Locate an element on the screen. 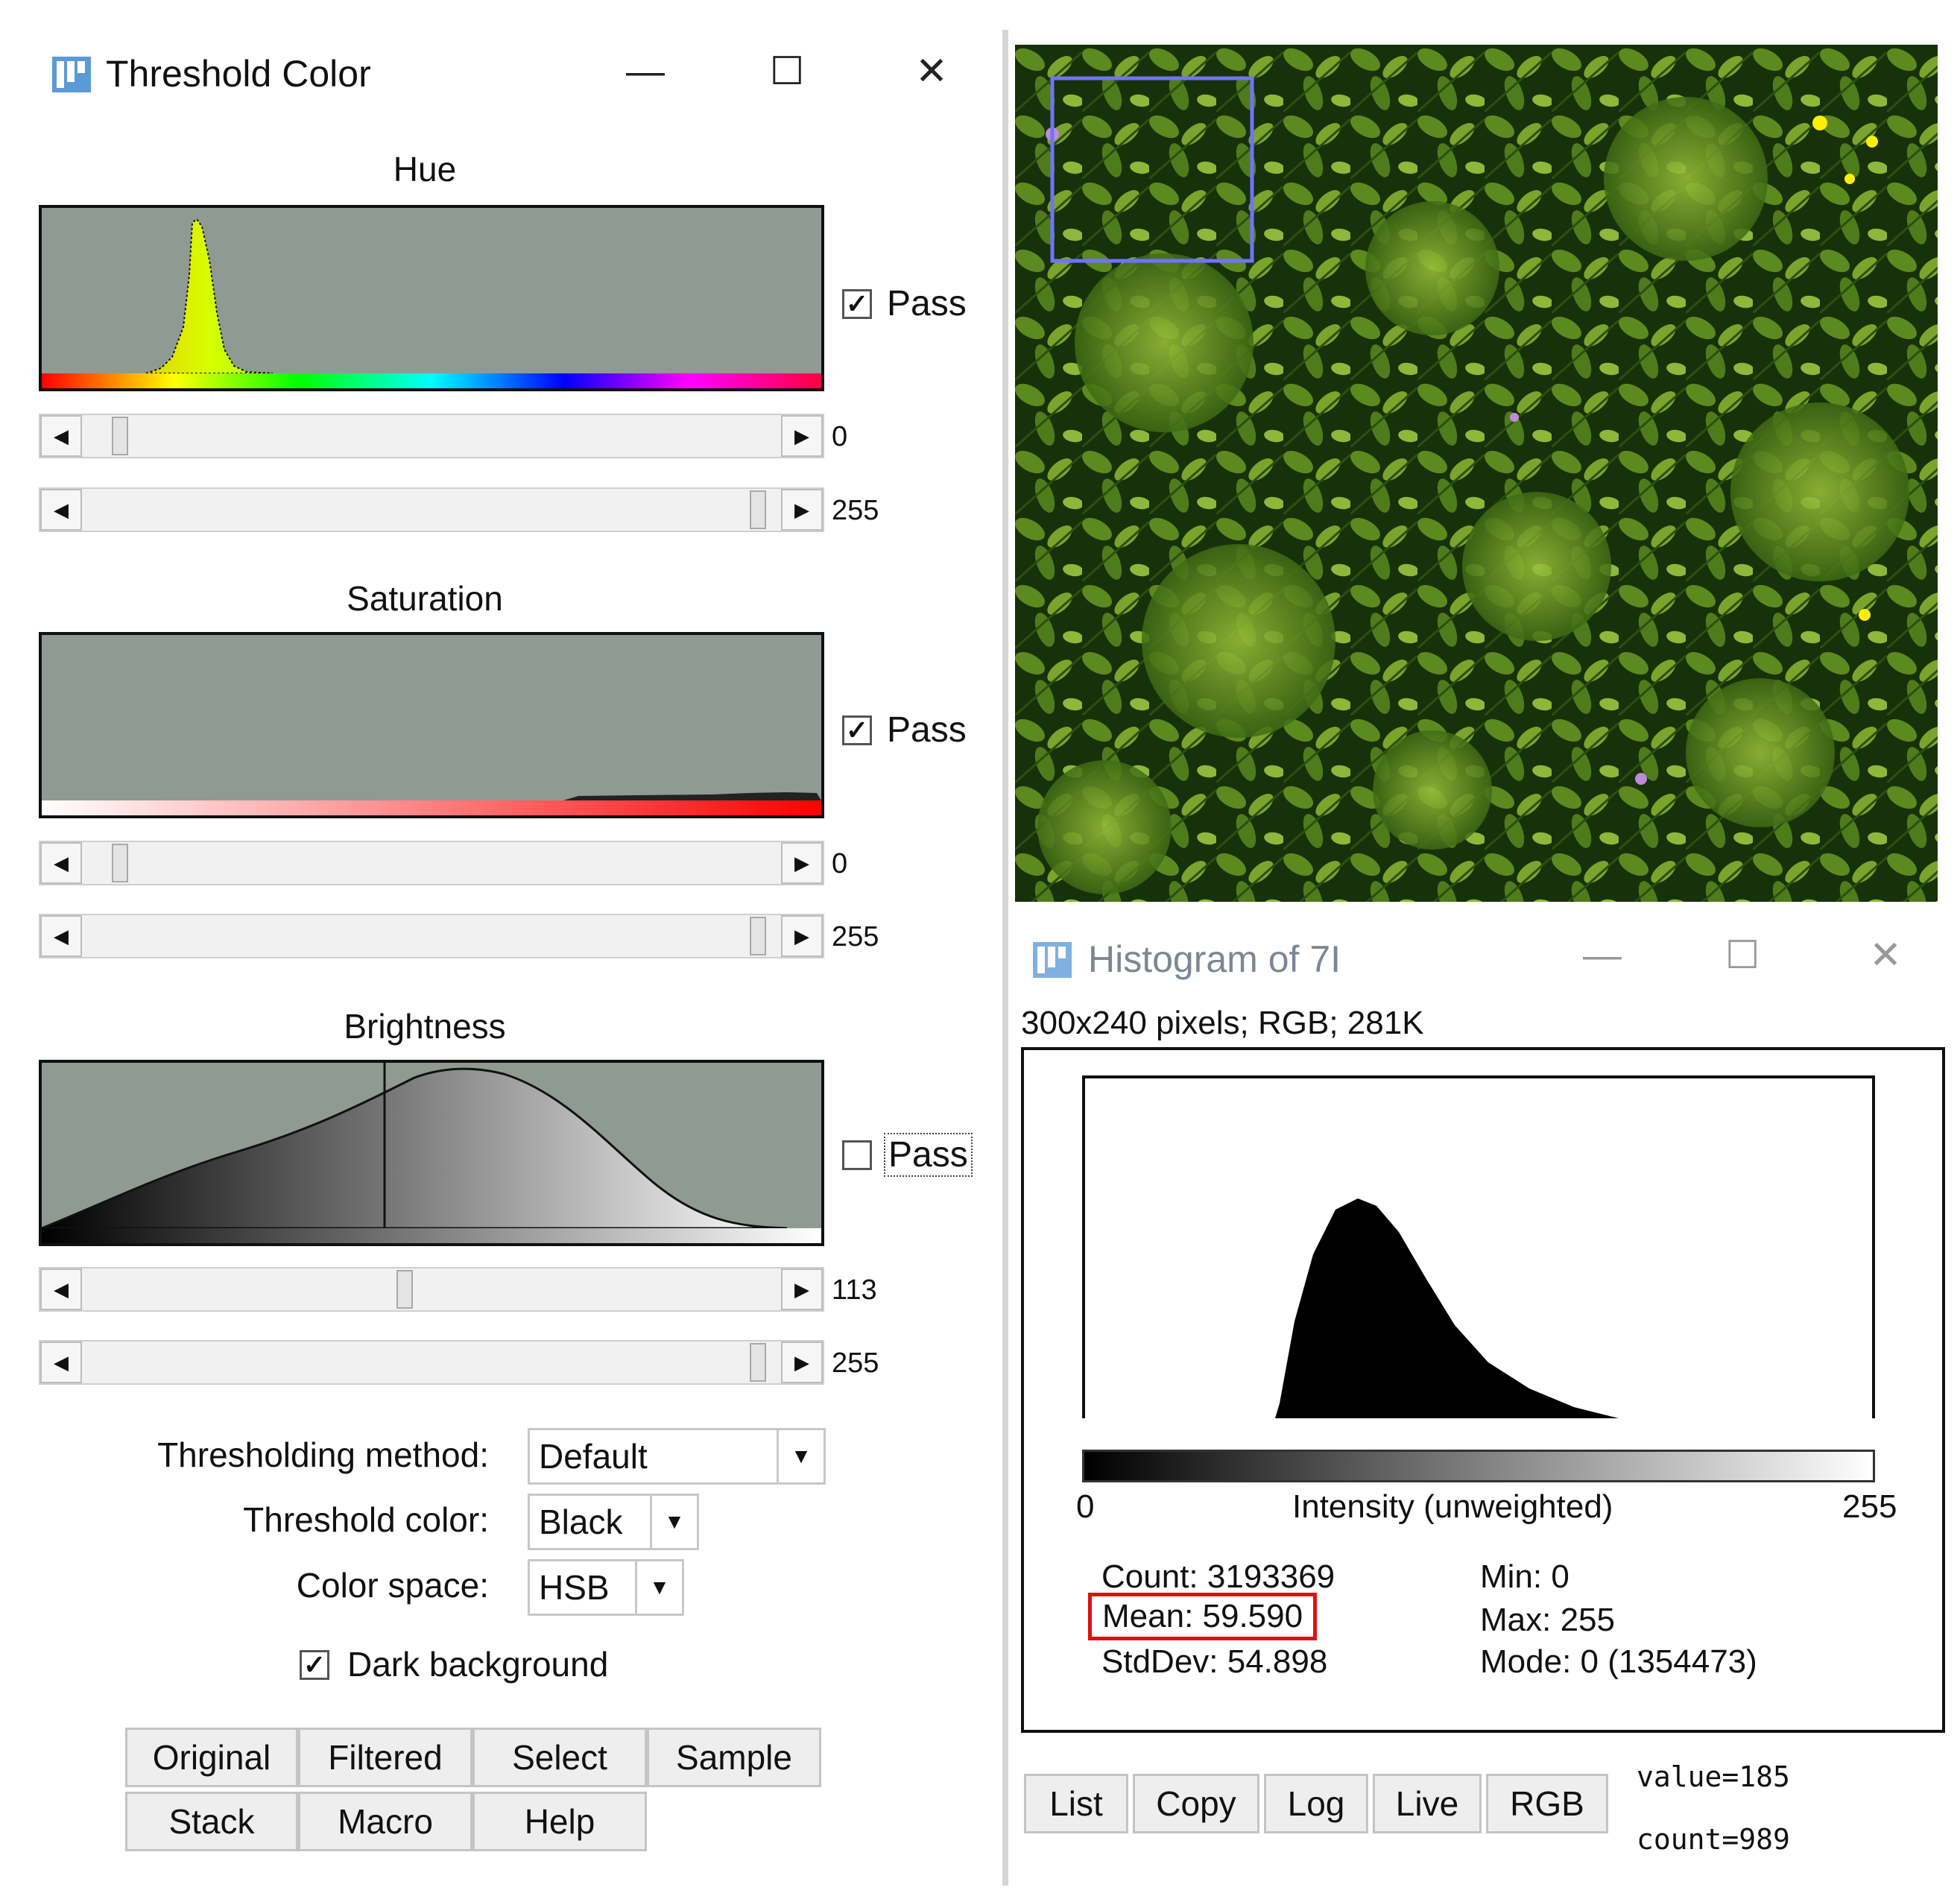 Image resolution: width=1960 pixels, height=1899 pixels. window-title: Threshold Color is located at coordinates (239, 74).